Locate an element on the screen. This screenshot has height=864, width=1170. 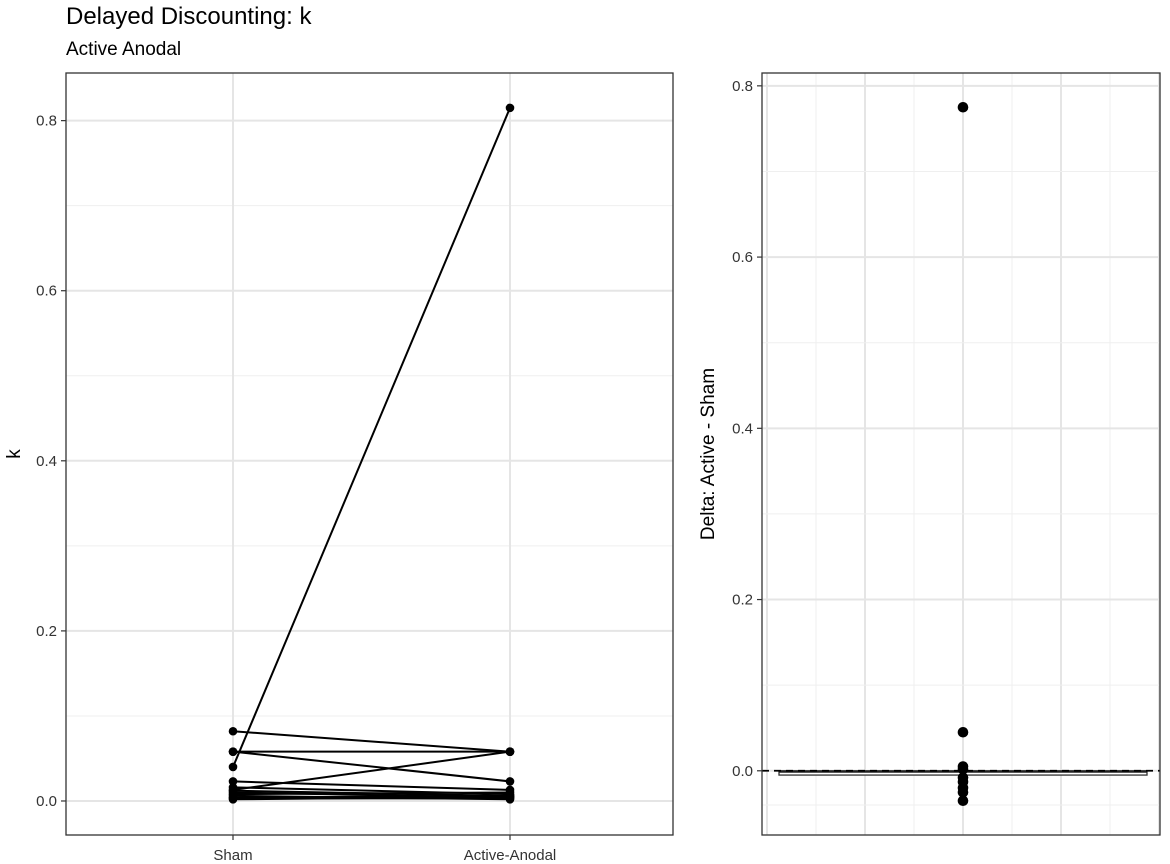
right-y-axis-title: Delta: Active - Sham is located at coordinates (708, 454).